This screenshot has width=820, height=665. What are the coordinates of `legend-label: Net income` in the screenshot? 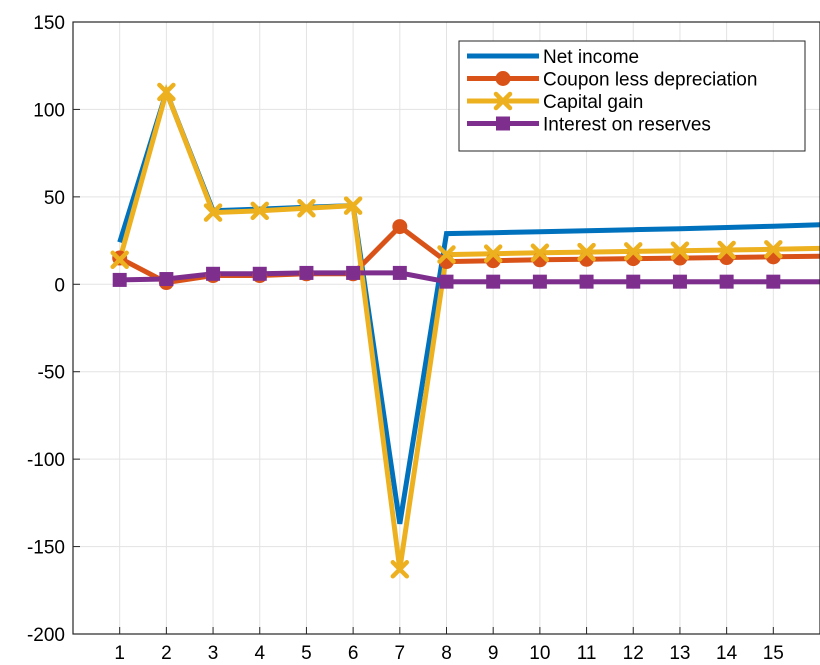 It's located at (591, 57).